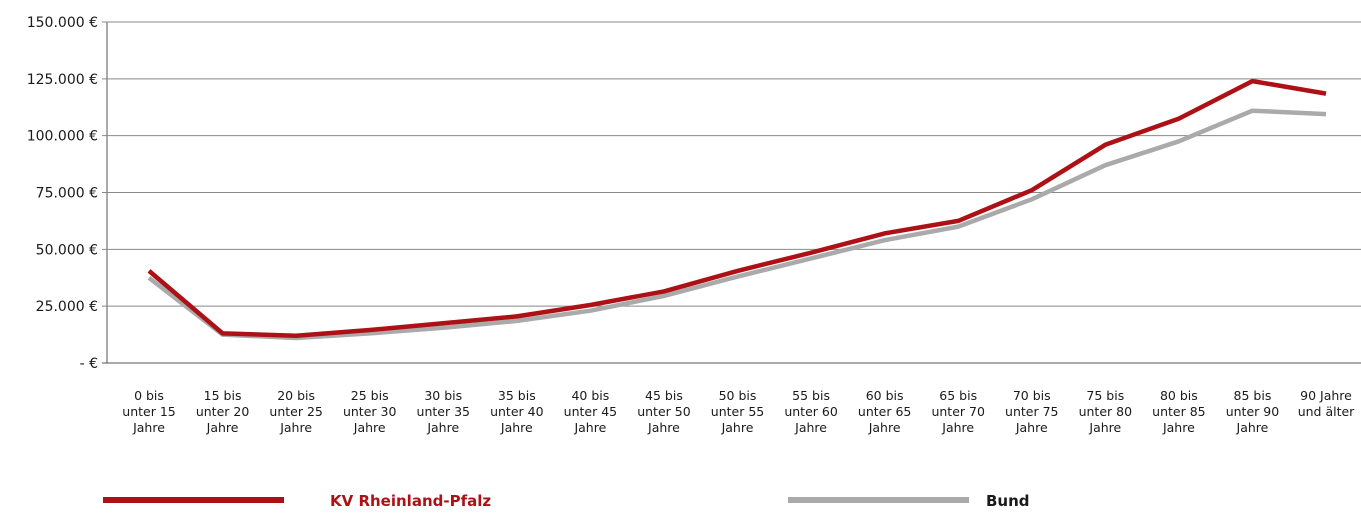 The width and height of the screenshot is (1361, 519). Describe the element at coordinates (295, 411) in the screenshot. I see `x-tick-label-line: unter 25` at that location.